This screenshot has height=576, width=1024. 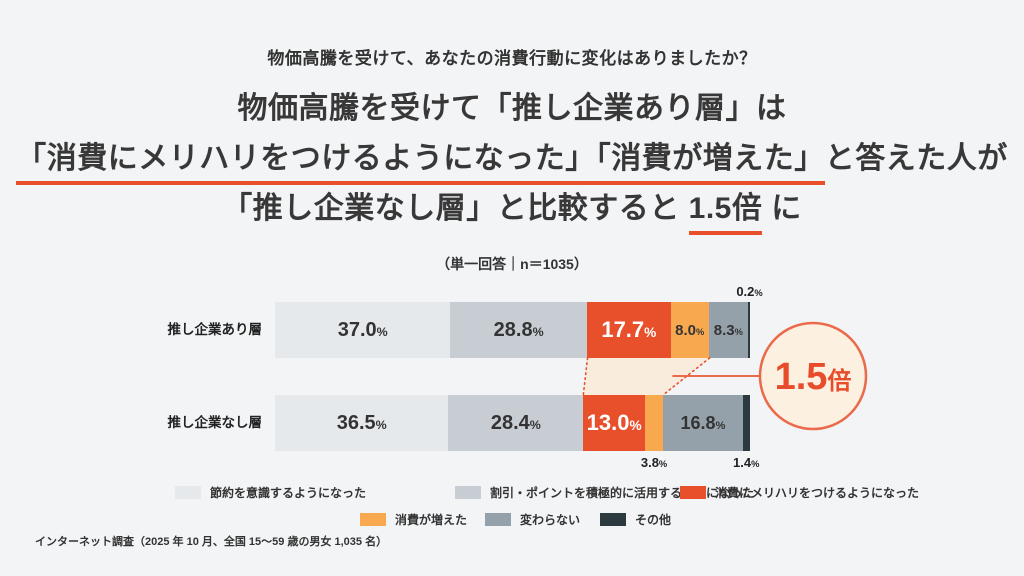 I want to click on stacked-bar: 37.0% 28.8% 17.7% 8.0% 8.3%, so click(x=513, y=330).